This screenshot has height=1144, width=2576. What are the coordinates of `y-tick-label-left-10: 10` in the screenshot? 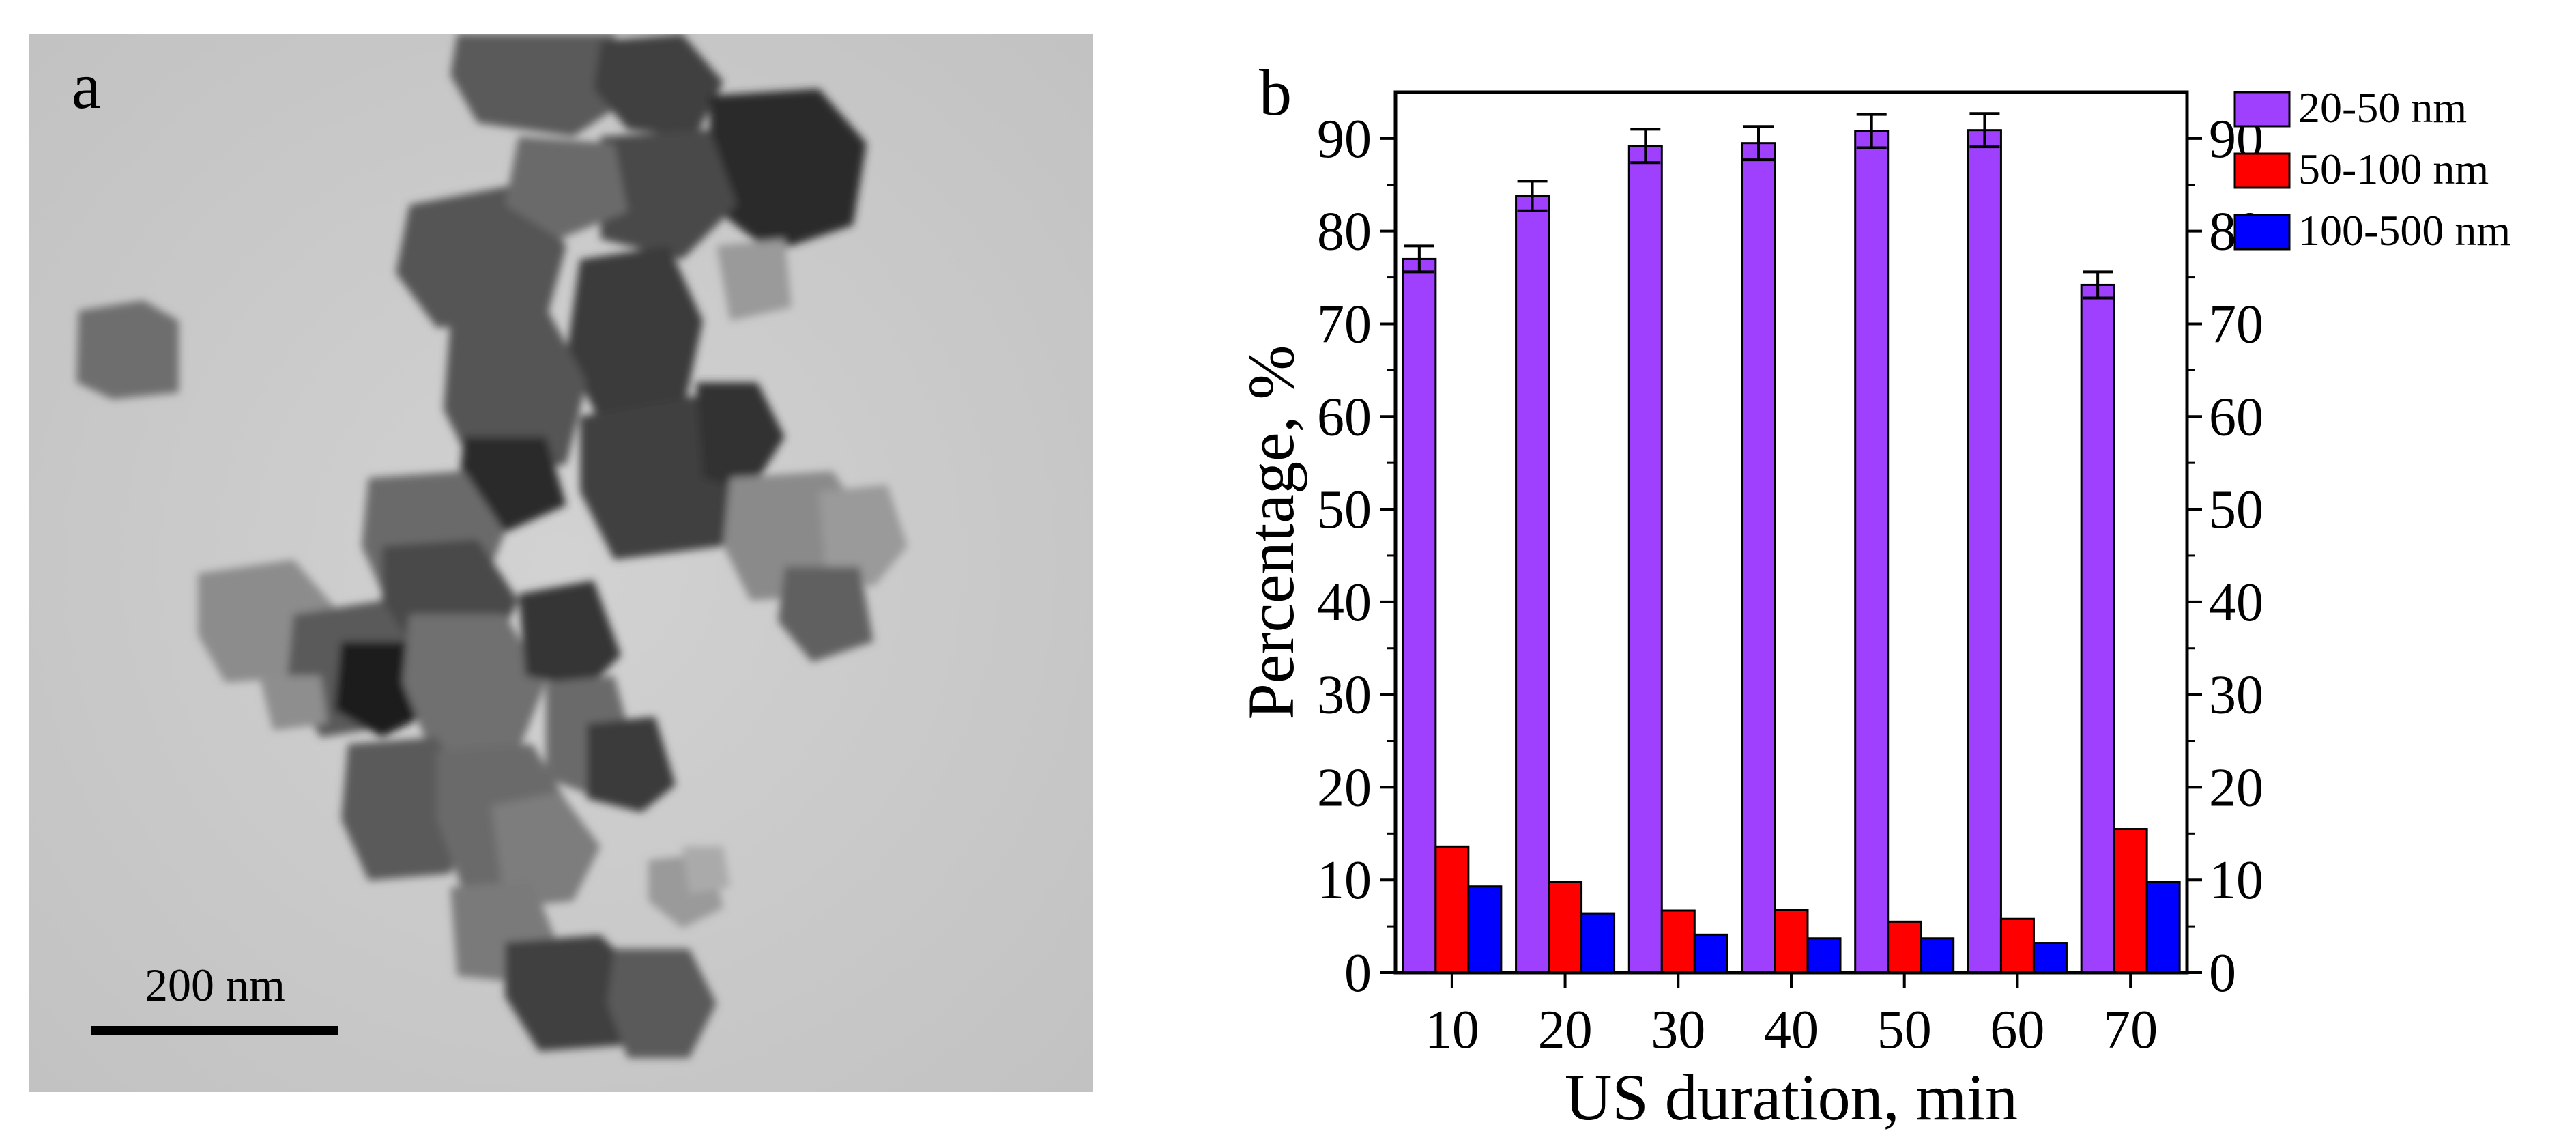 It's located at (1344, 880).